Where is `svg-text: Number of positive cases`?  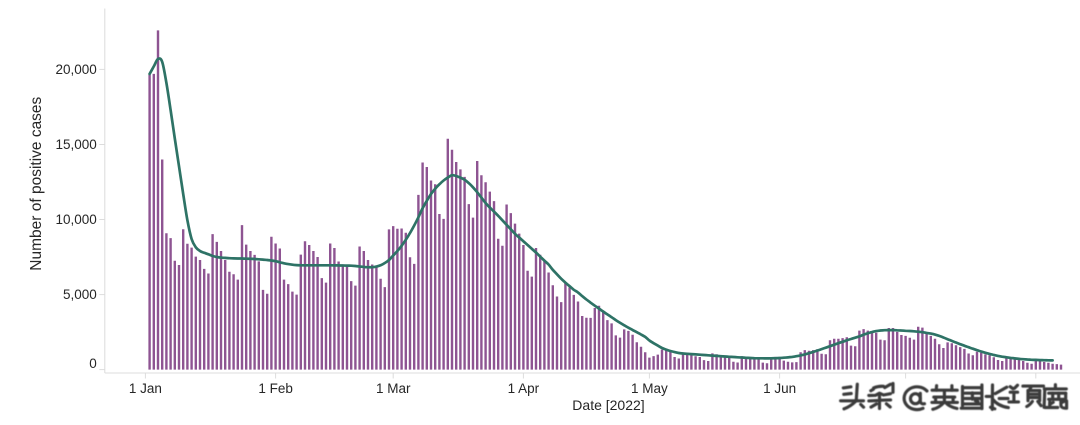
svg-text: Number of positive cases is located at coordinates (36, 183).